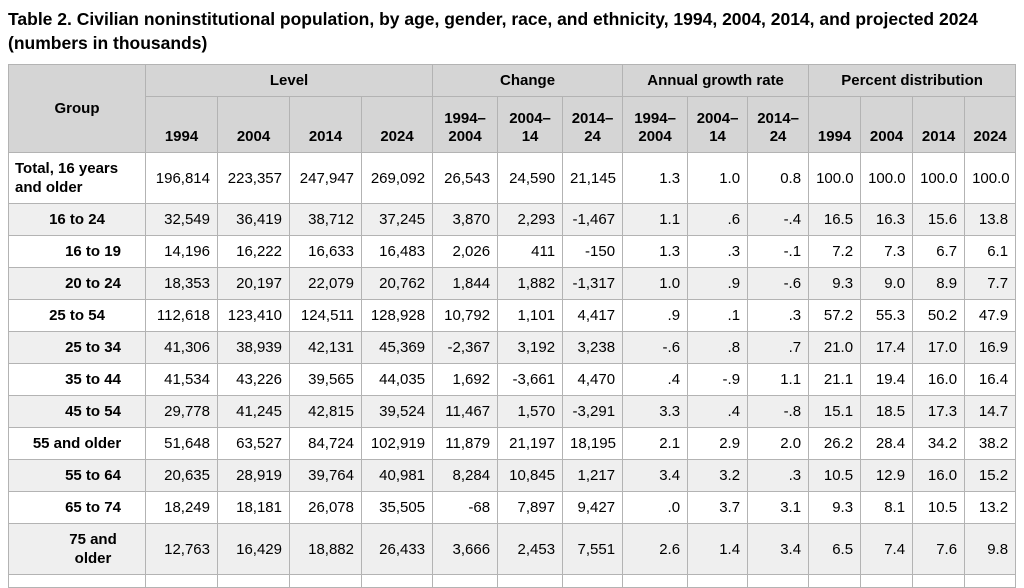  What do you see at coordinates (93, 283) in the screenshot?
I see `row-label-text: 20 to 24` at bounding box center [93, 283].